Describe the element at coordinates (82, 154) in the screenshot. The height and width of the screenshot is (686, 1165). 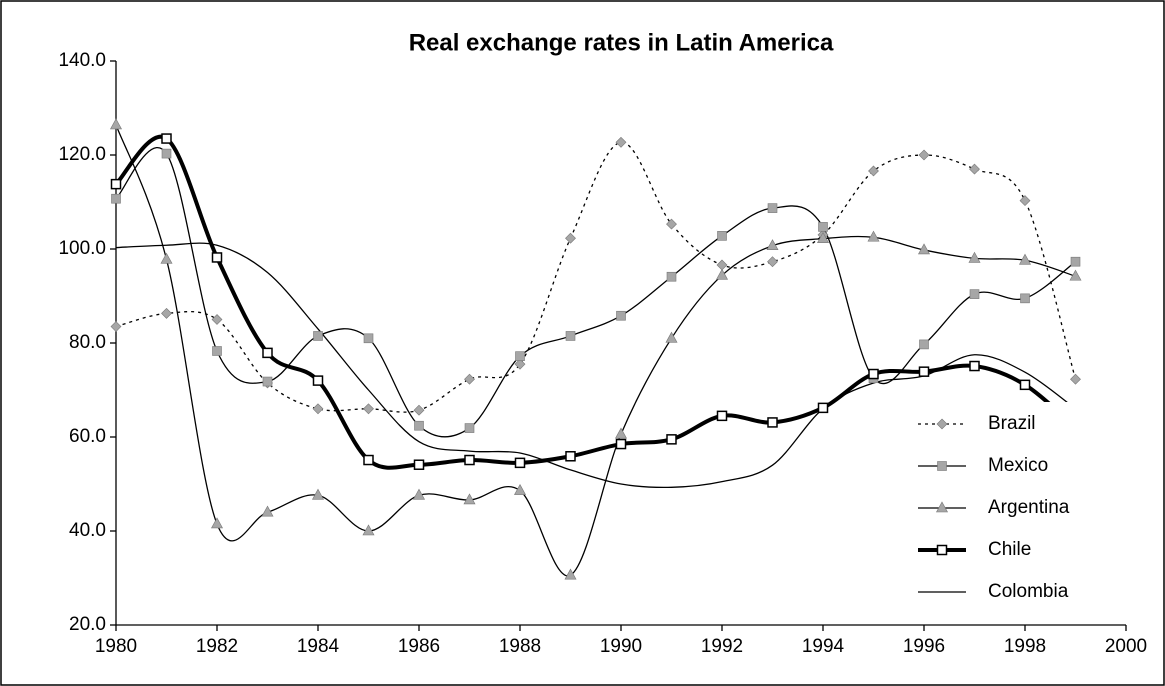
I see `y-tick-label: 120.0` at that location.